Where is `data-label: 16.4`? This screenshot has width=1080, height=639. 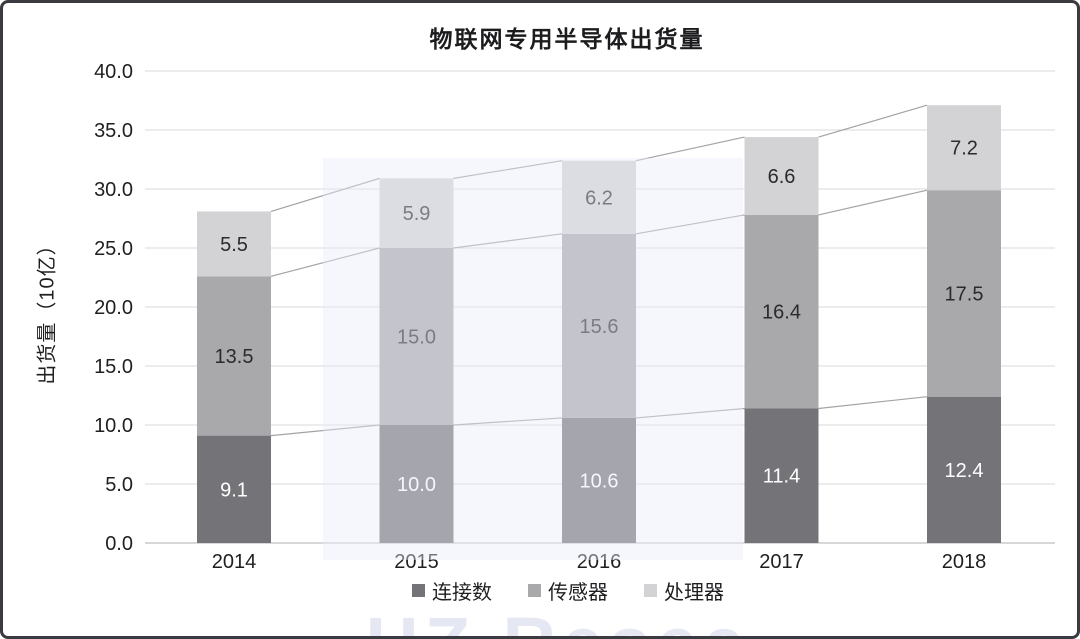 data-label: 16.4 is located at coordinates (781, 313).